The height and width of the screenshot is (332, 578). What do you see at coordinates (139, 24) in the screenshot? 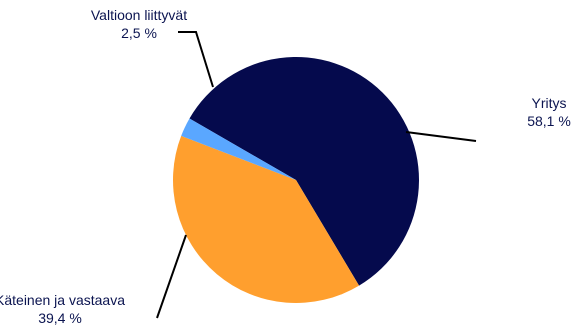
I see `slice-label-3: Valtioon liittyvät 2,5 %` at bounding box center [139, 24].